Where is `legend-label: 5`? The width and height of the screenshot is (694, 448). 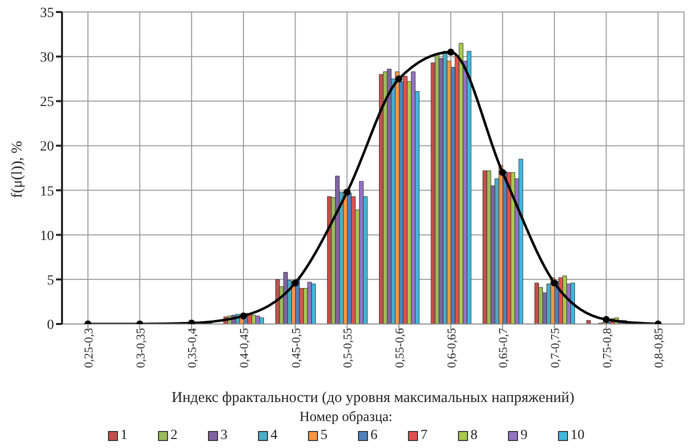 legend-label: 5 is located at coordinates (324, 436).